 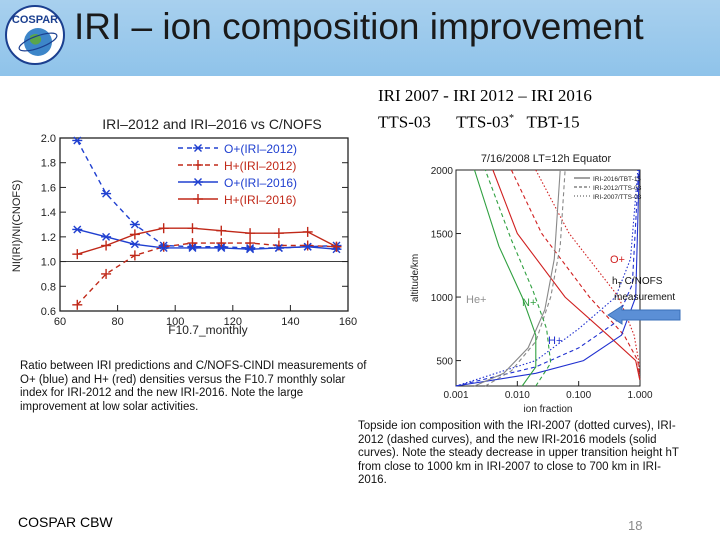 I want to click on ratio-ytick-label: 1.4, so click(x=48, y=213).